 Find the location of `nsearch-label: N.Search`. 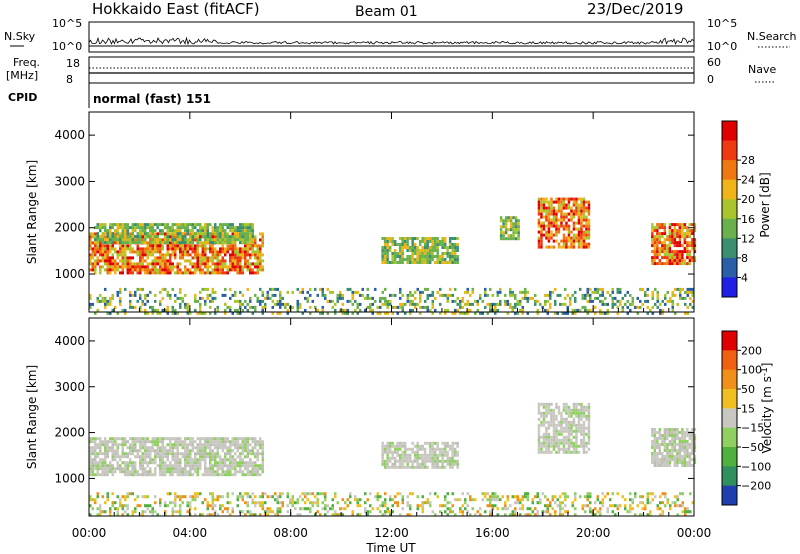

nsearch-label: N.Search is located at coordinates (772, 36).